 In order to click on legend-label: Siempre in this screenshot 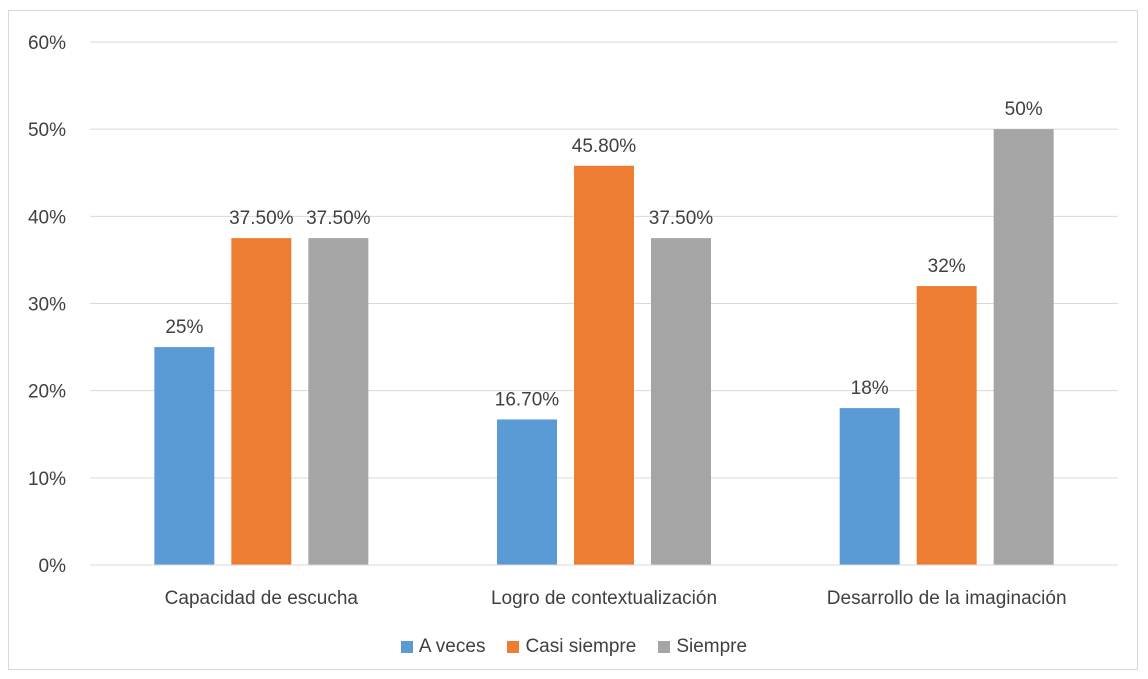, I will do `click(712, 646)`.